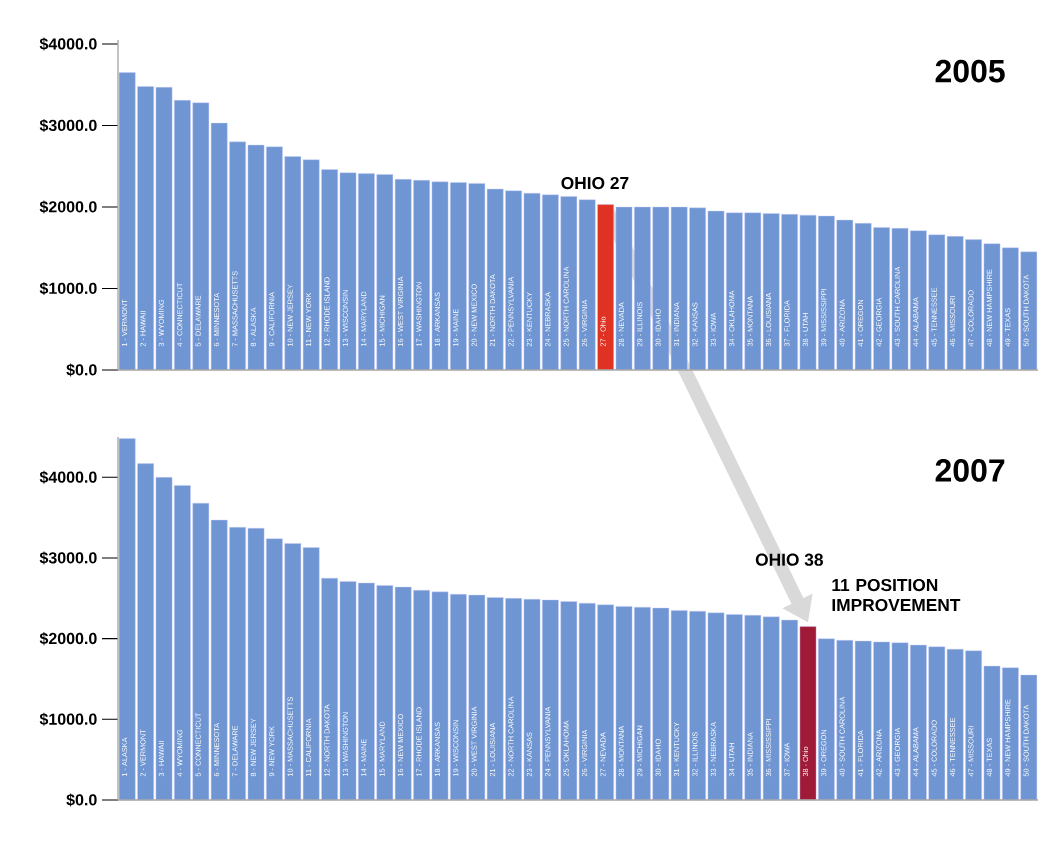  I want to click on annotation: OHIO 27, so click(595, 183).